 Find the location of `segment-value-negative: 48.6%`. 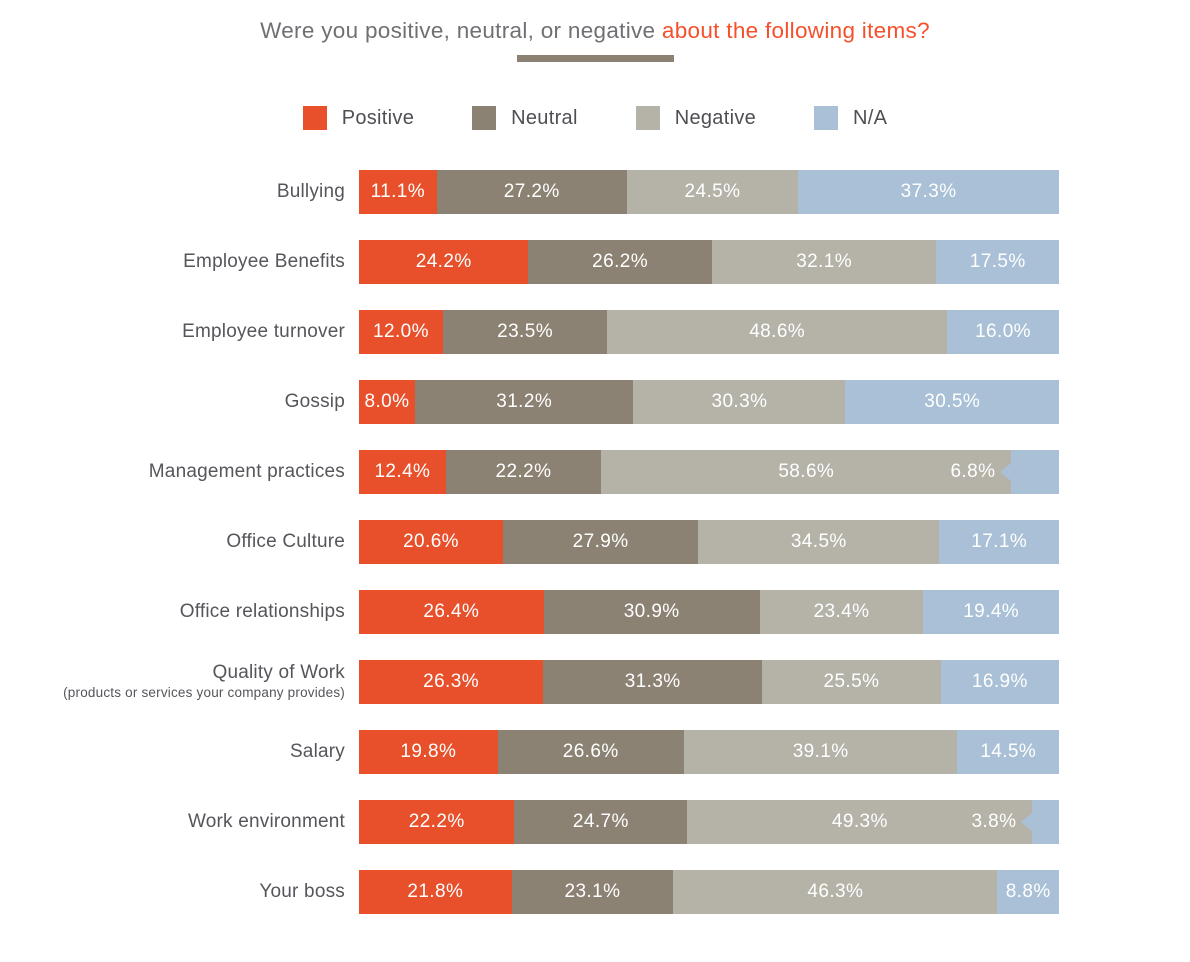

segment-value-negative: 48.6% is located at coordinates (777, 331).